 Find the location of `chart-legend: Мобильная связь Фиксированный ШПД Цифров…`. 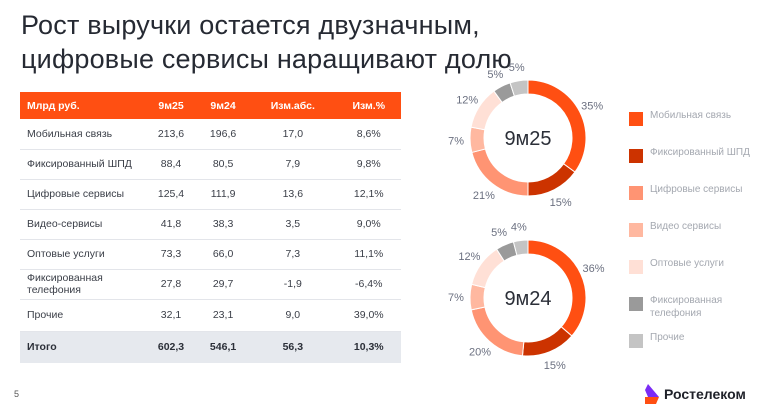

chart-legend: Мобильная связь Фиксированный ШПД Цифров… is located at coordinates (693, 230).